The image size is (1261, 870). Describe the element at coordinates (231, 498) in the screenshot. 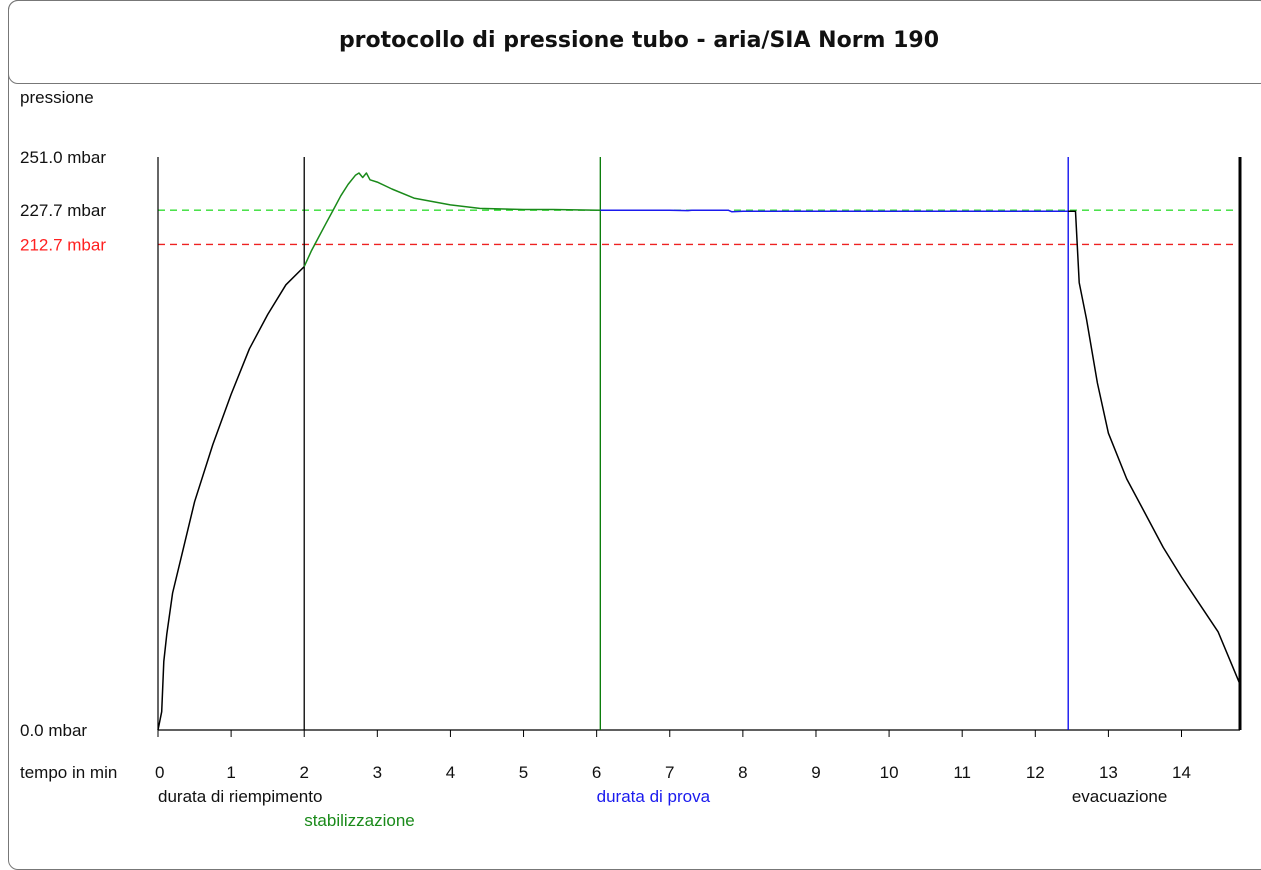

I see `series-line-riempimento` at that location.